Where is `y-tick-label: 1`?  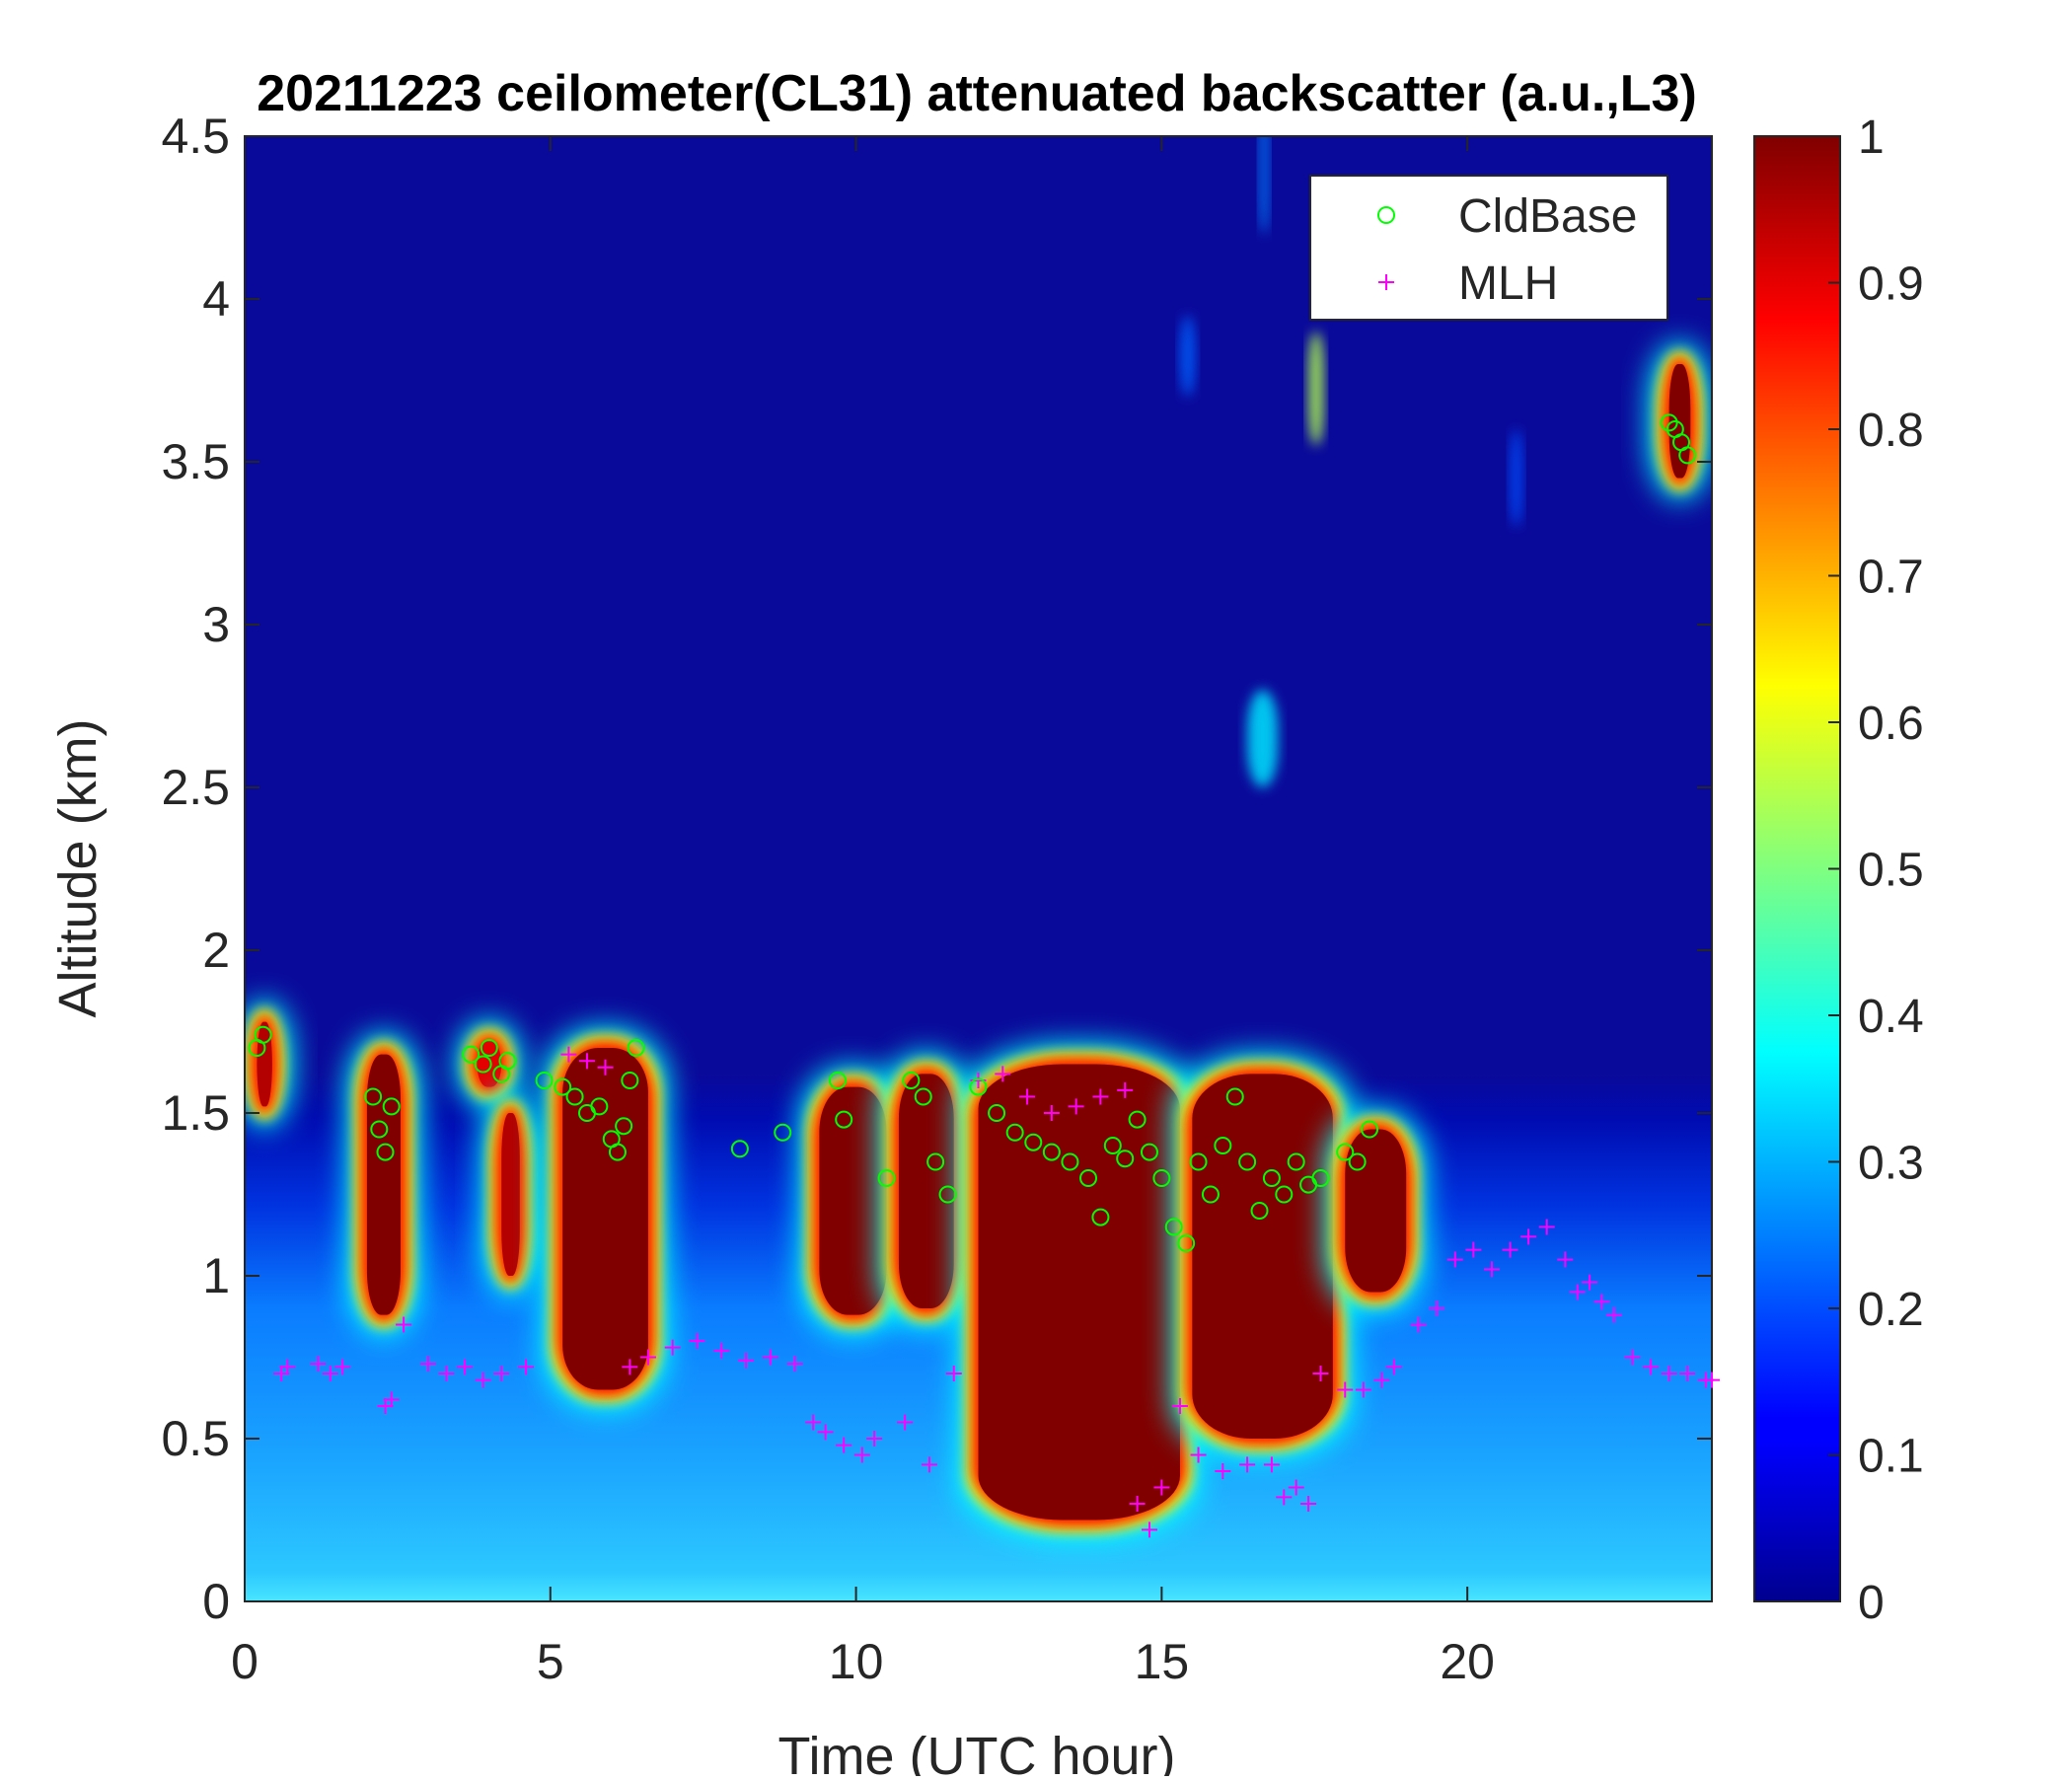 y-tick-label: 1 is located at coordinates (216, 1275).